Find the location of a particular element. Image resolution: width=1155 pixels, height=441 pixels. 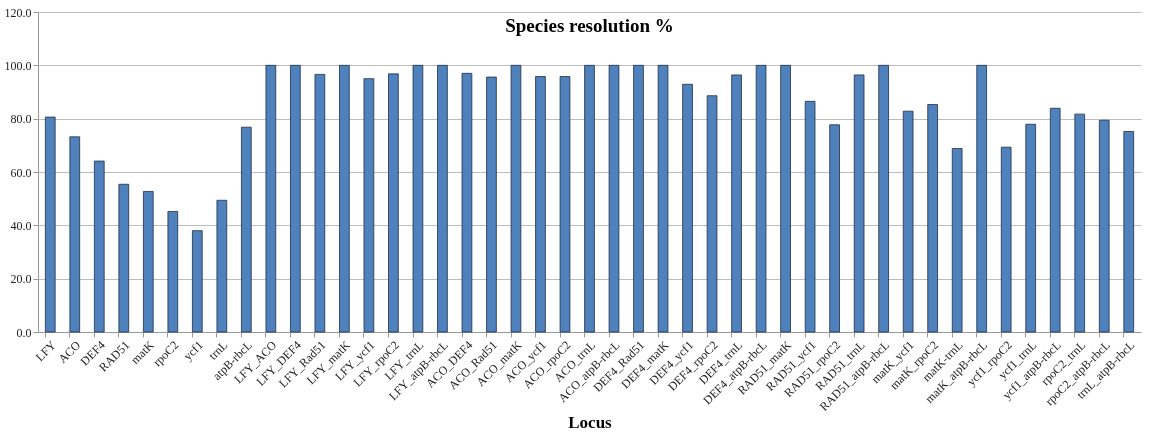

y-tick-label: 100.0 is located at coordinates (18, 65).